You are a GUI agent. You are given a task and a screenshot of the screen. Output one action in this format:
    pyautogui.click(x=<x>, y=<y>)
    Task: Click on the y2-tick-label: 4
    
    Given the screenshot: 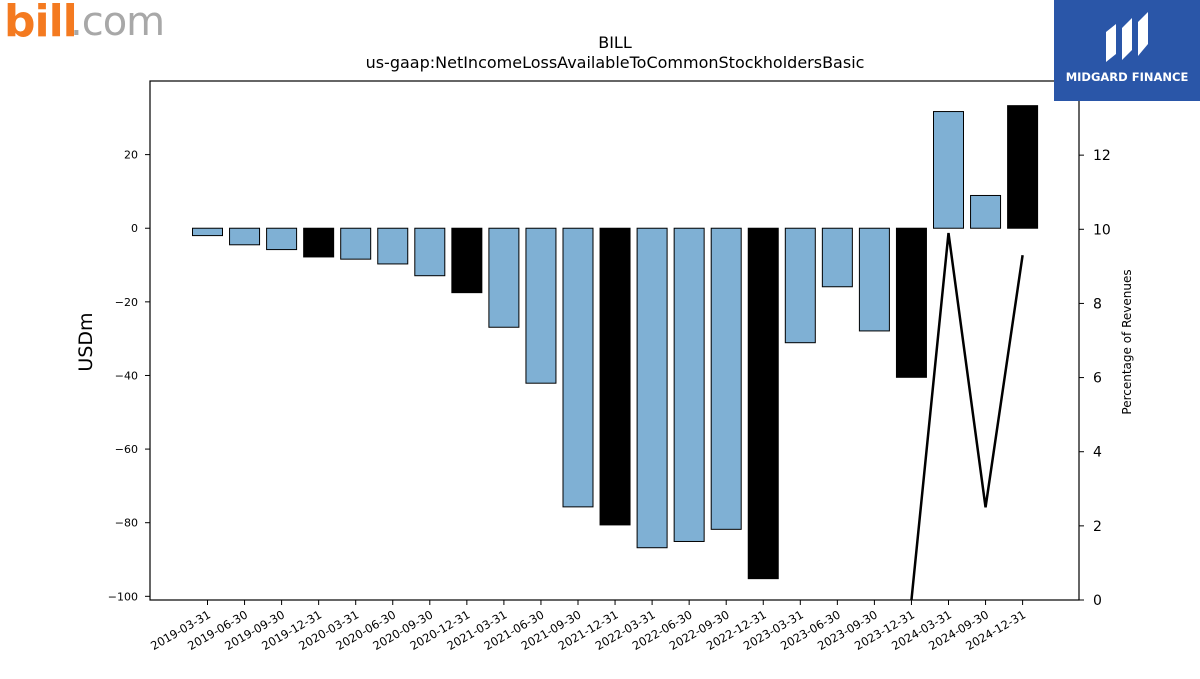 What is the action you would take?
    pyautogui.click(x=1097, y=453)
    